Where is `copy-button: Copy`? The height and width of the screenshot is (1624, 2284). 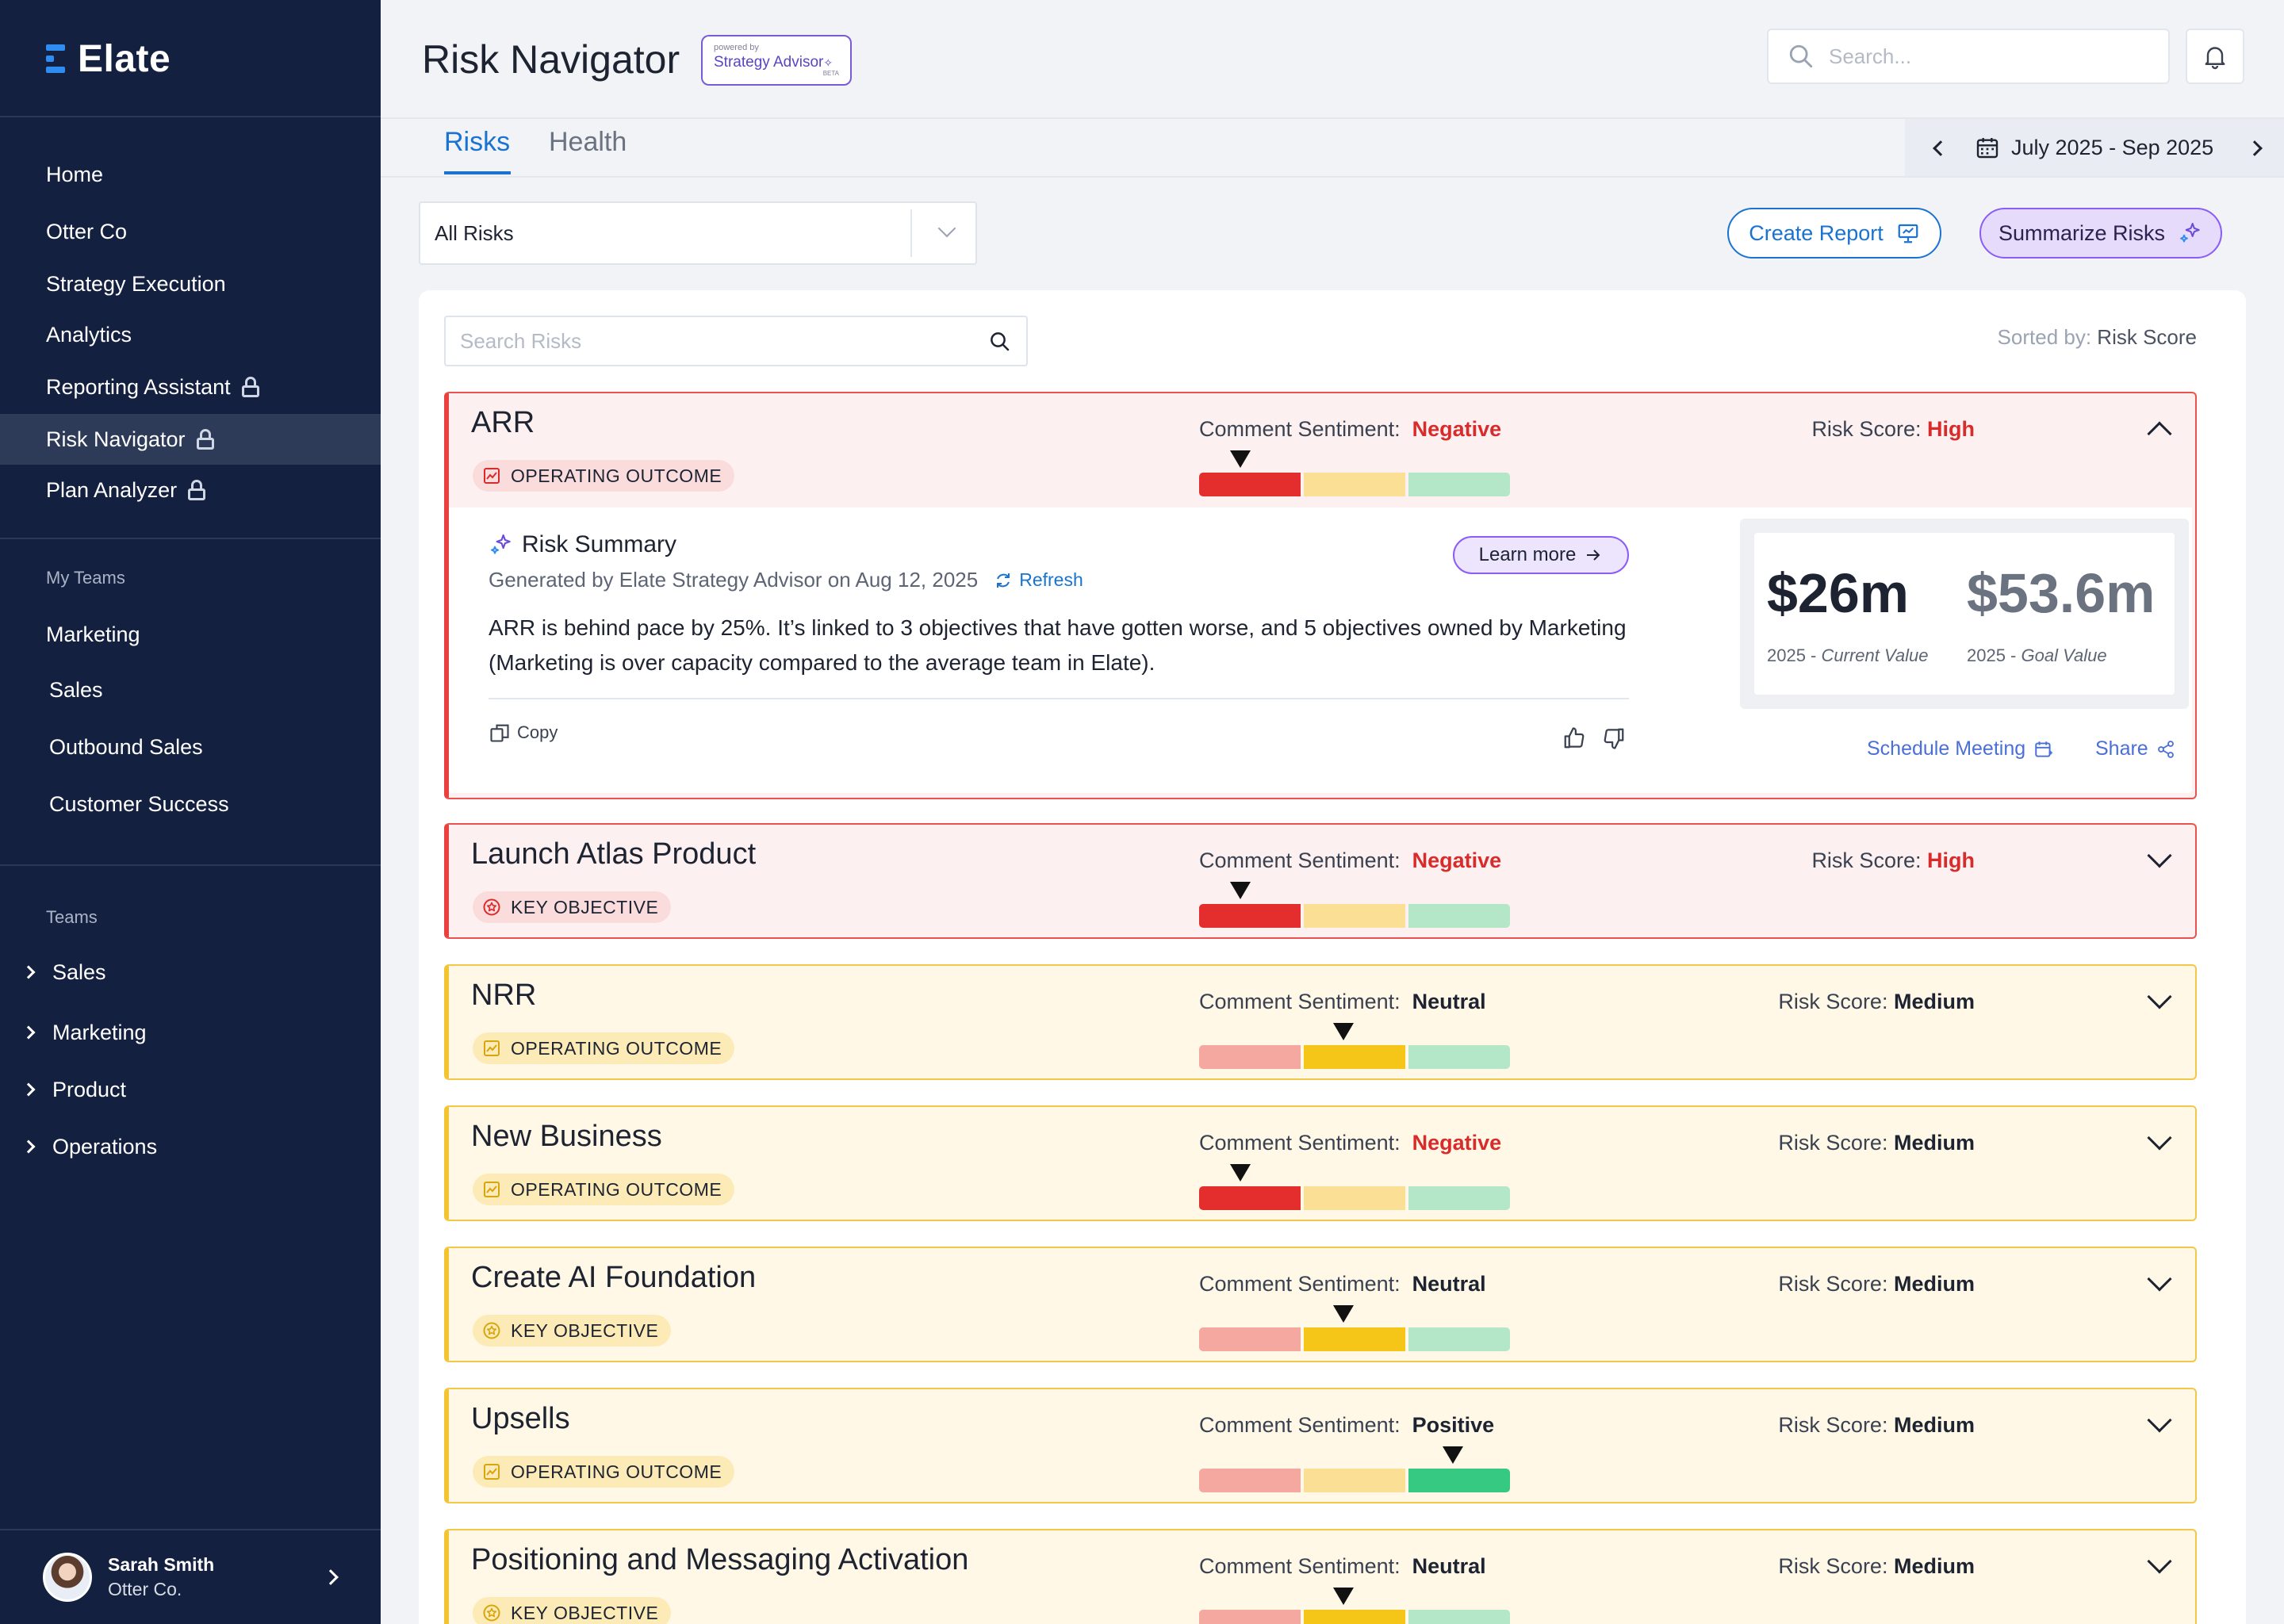 copy-button: Copy is located at coordinates (523, 733).